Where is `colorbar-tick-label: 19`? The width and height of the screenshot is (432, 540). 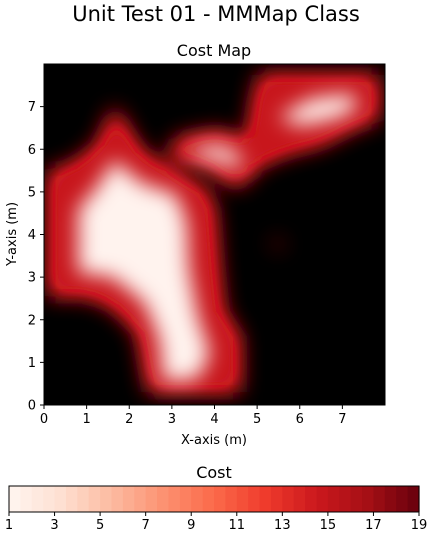
colorbar-tick-label: 19 is located at coordinates (419, 525).